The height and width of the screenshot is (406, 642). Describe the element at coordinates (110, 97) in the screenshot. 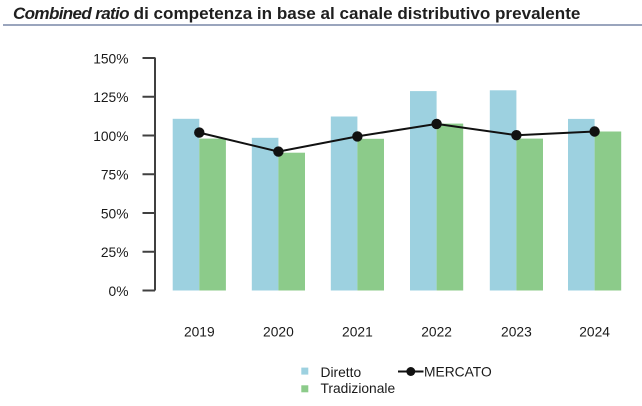

I see `svg-text: 125%` at that location.